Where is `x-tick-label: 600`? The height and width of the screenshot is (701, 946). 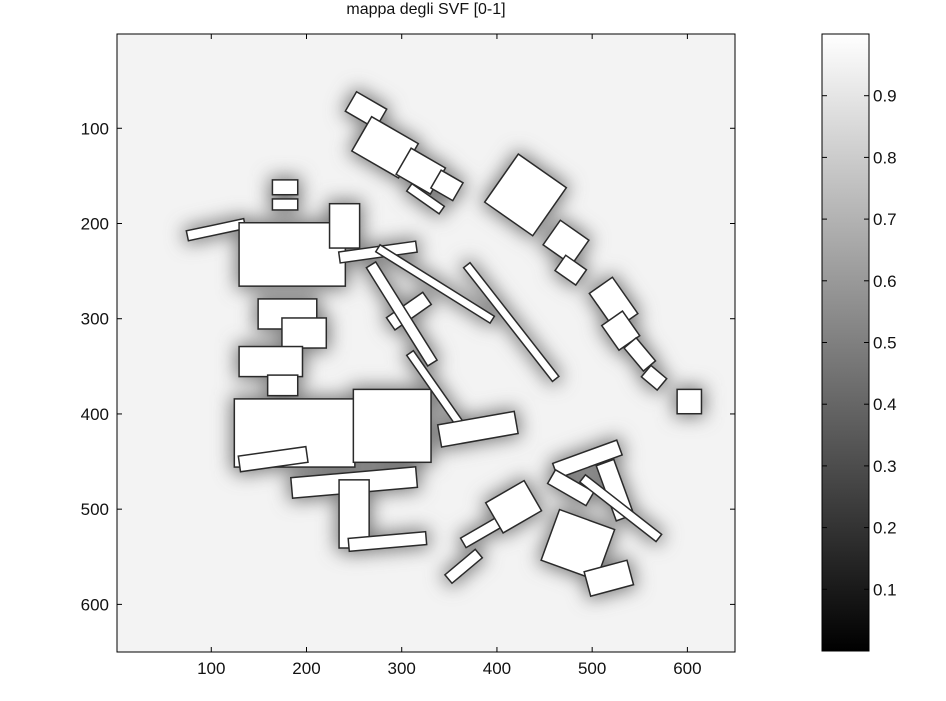 x-tick-label: 600 is located at coordinates (687, 668).